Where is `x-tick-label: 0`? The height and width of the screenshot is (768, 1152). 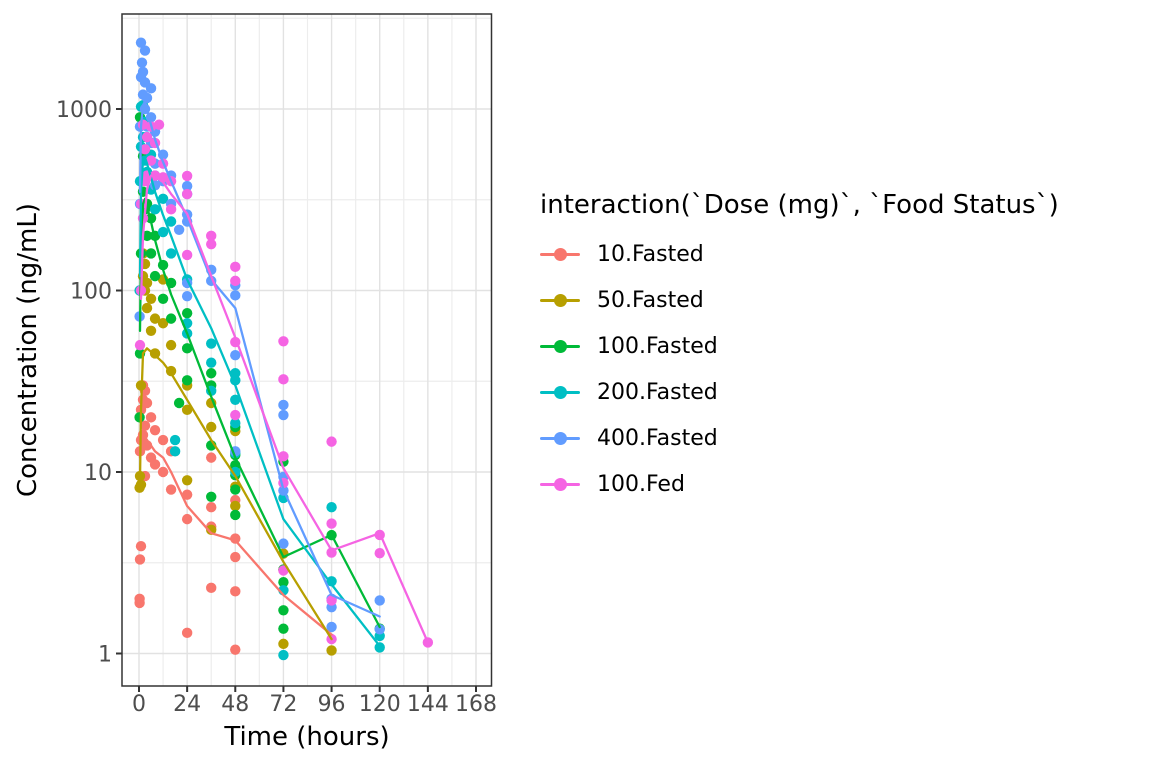 x-tick-label: 0 is located at coordinates (139, 704).